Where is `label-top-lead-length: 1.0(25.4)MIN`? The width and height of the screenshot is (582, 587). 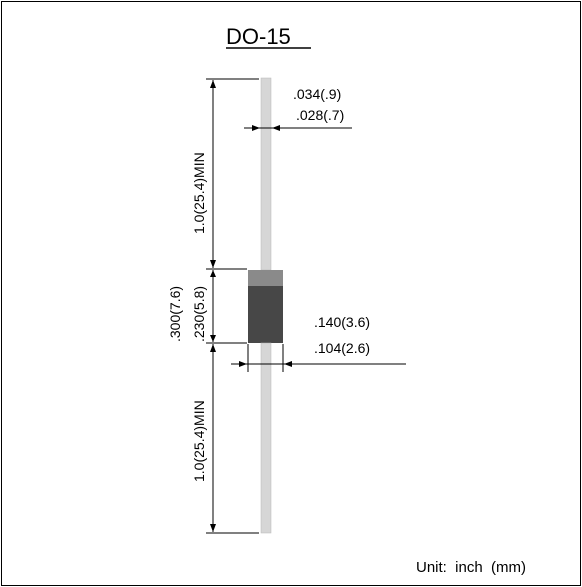 label-top-lead-length: 1.0(25.4)MIN is located at coordinates (199, 193).